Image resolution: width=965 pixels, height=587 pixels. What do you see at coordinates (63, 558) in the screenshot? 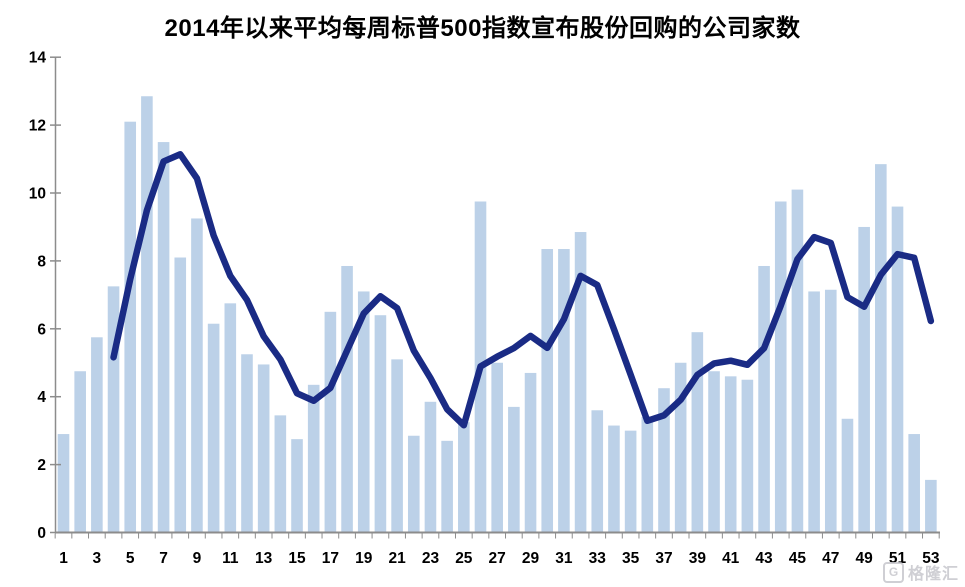
I see `x-tick-label-1: 1` at bounding box center [63, 558].